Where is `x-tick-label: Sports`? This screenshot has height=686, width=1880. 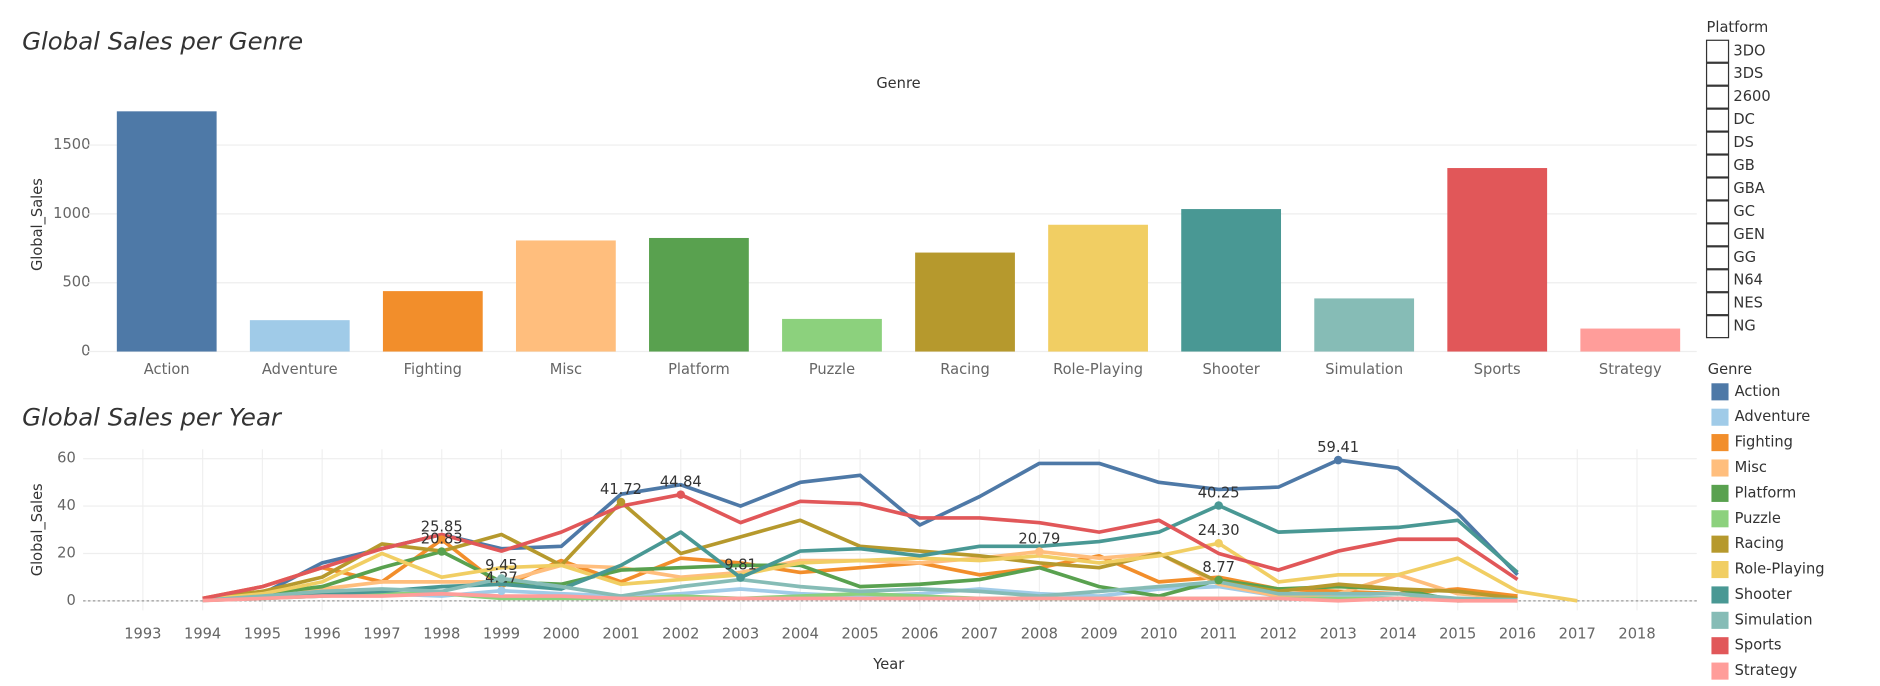 x-tick-label: Sports is located at coordinates (1497, 369).